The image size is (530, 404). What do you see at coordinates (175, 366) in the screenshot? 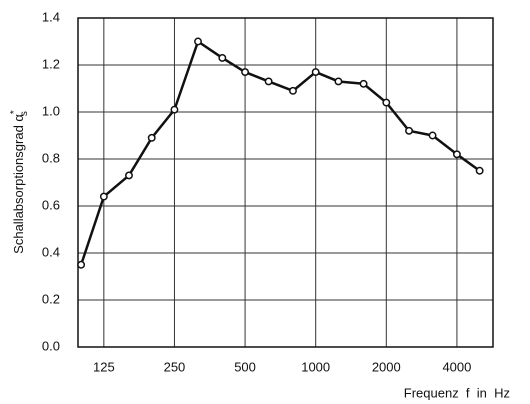
I see `x-tick-label: 250` at bounding box center [175, 366].